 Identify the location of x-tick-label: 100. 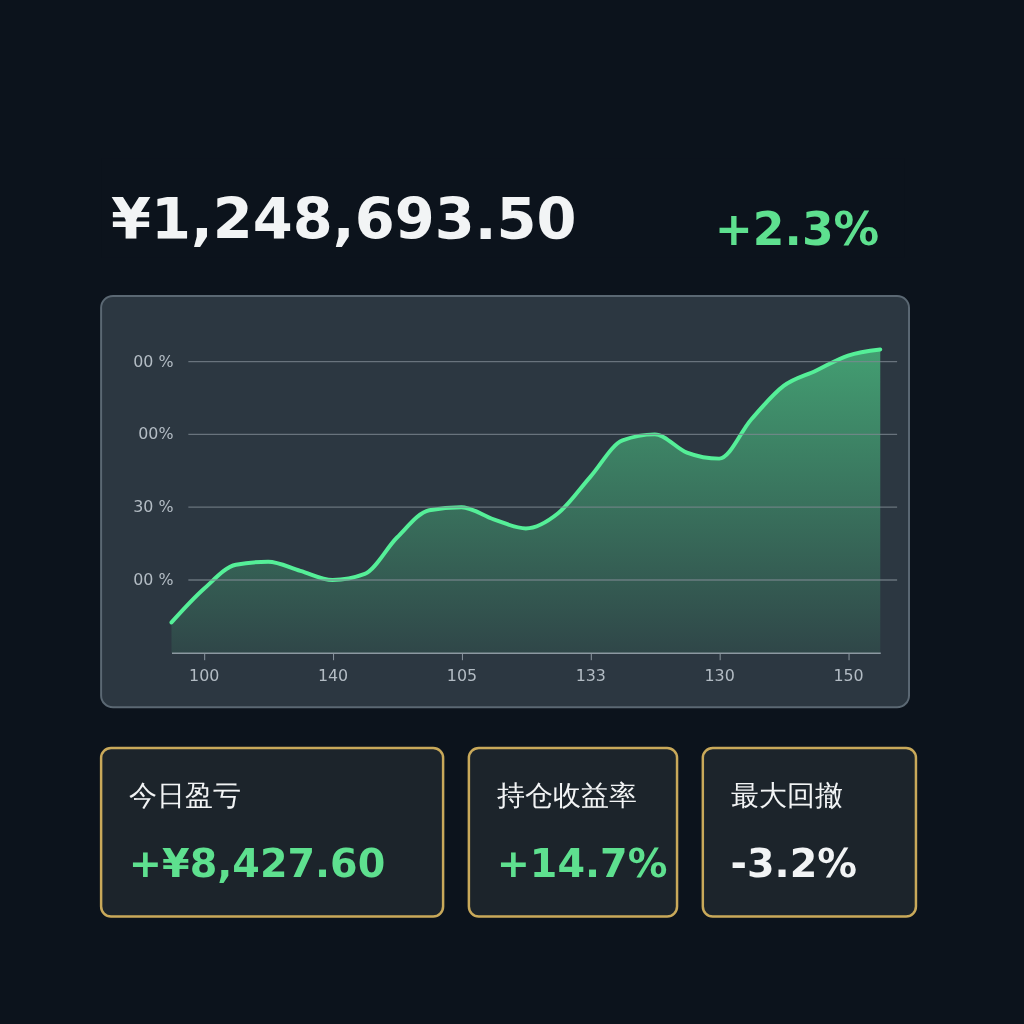
(204, 676).